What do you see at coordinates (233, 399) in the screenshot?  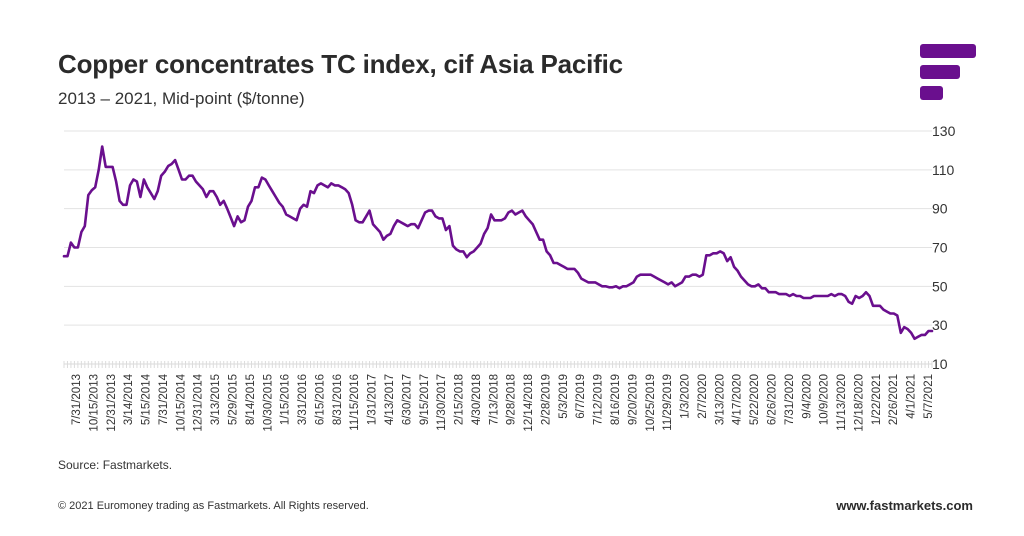 I see `x-tick-label: 5/29/2015` at bounding box center [233, 399].